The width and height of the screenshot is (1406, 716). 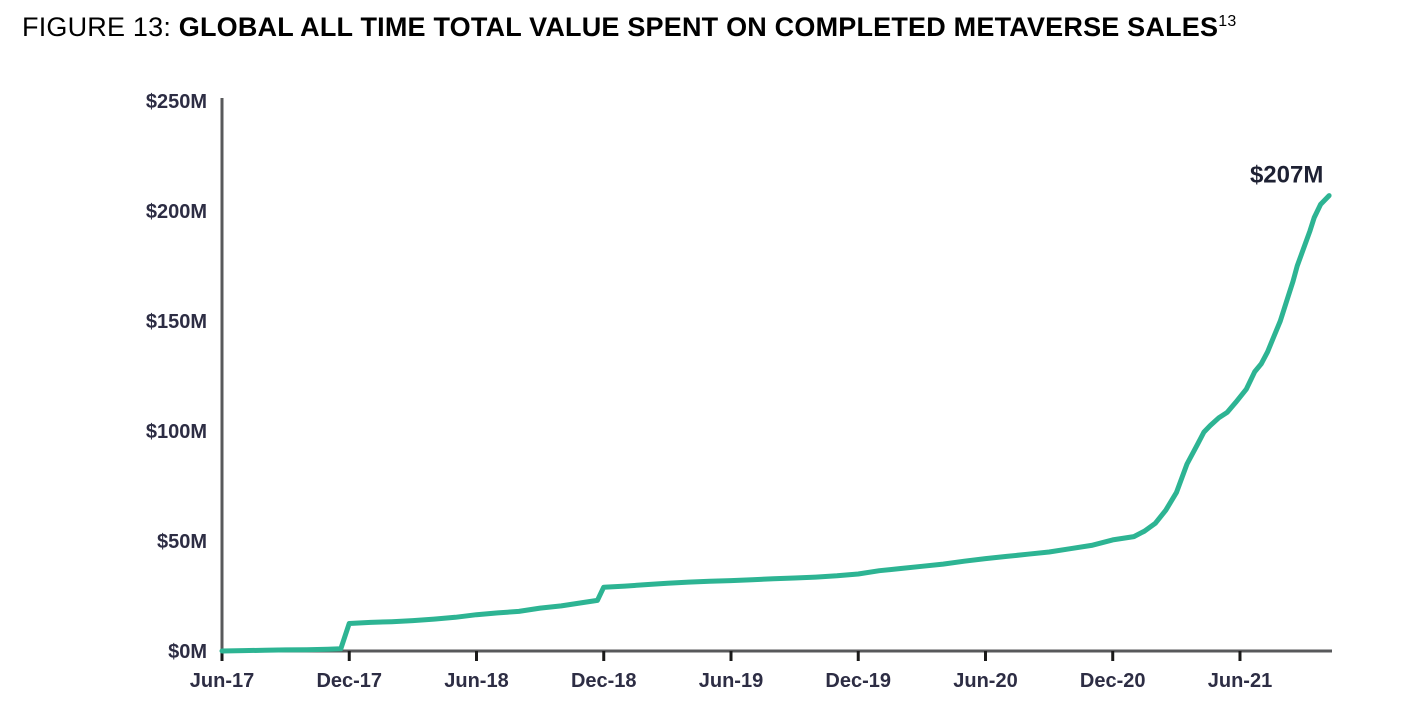 What do you see at coordinates (1113, 681) in the screenshot?
I see `x-tick-label: Dec-20` at bounding box center [1113, 681].